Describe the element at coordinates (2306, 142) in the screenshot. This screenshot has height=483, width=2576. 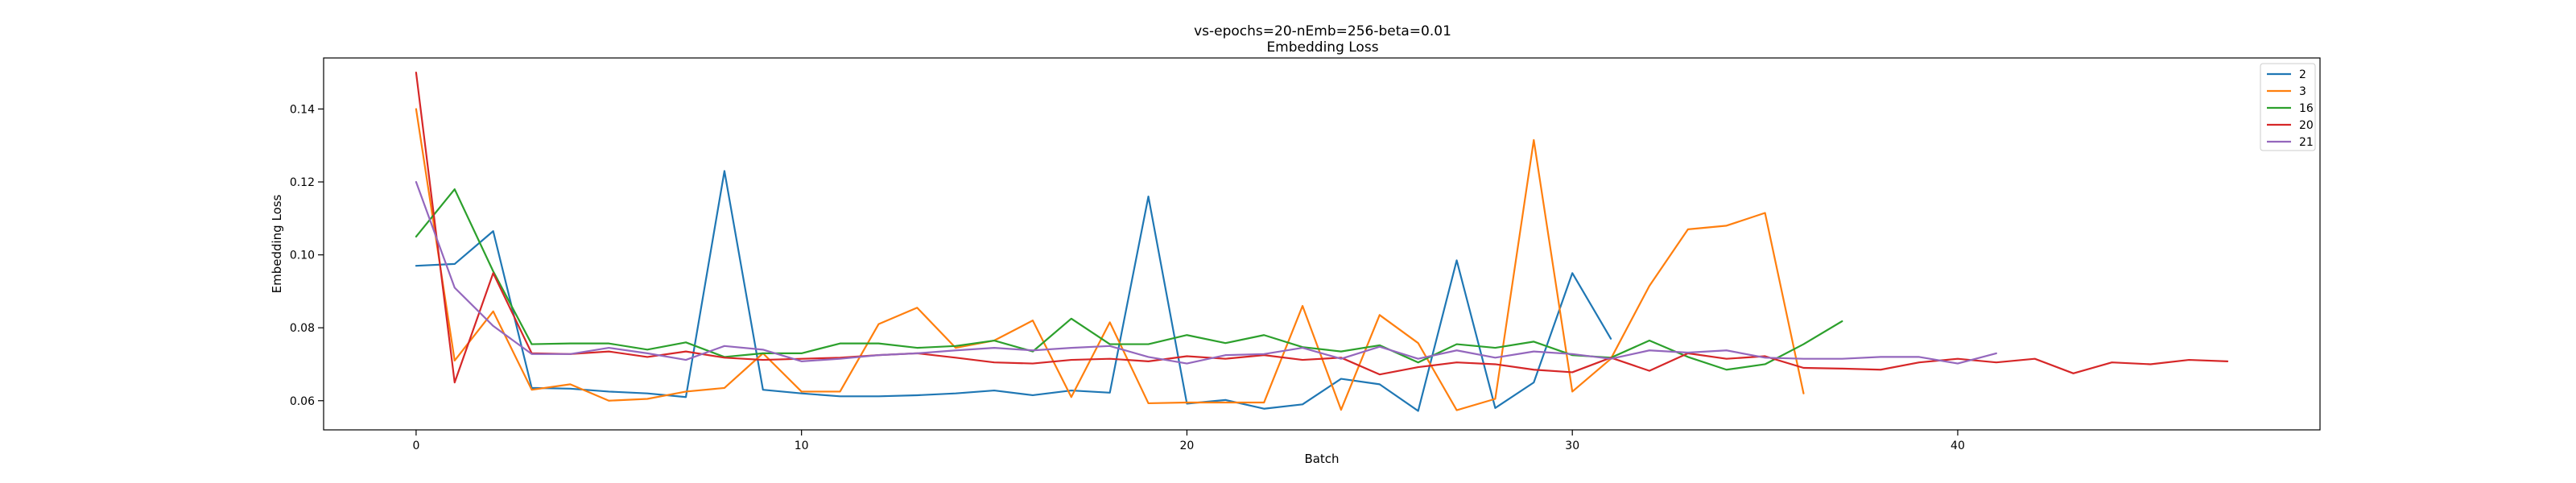
I see `legend-label-21: 21` at that location.